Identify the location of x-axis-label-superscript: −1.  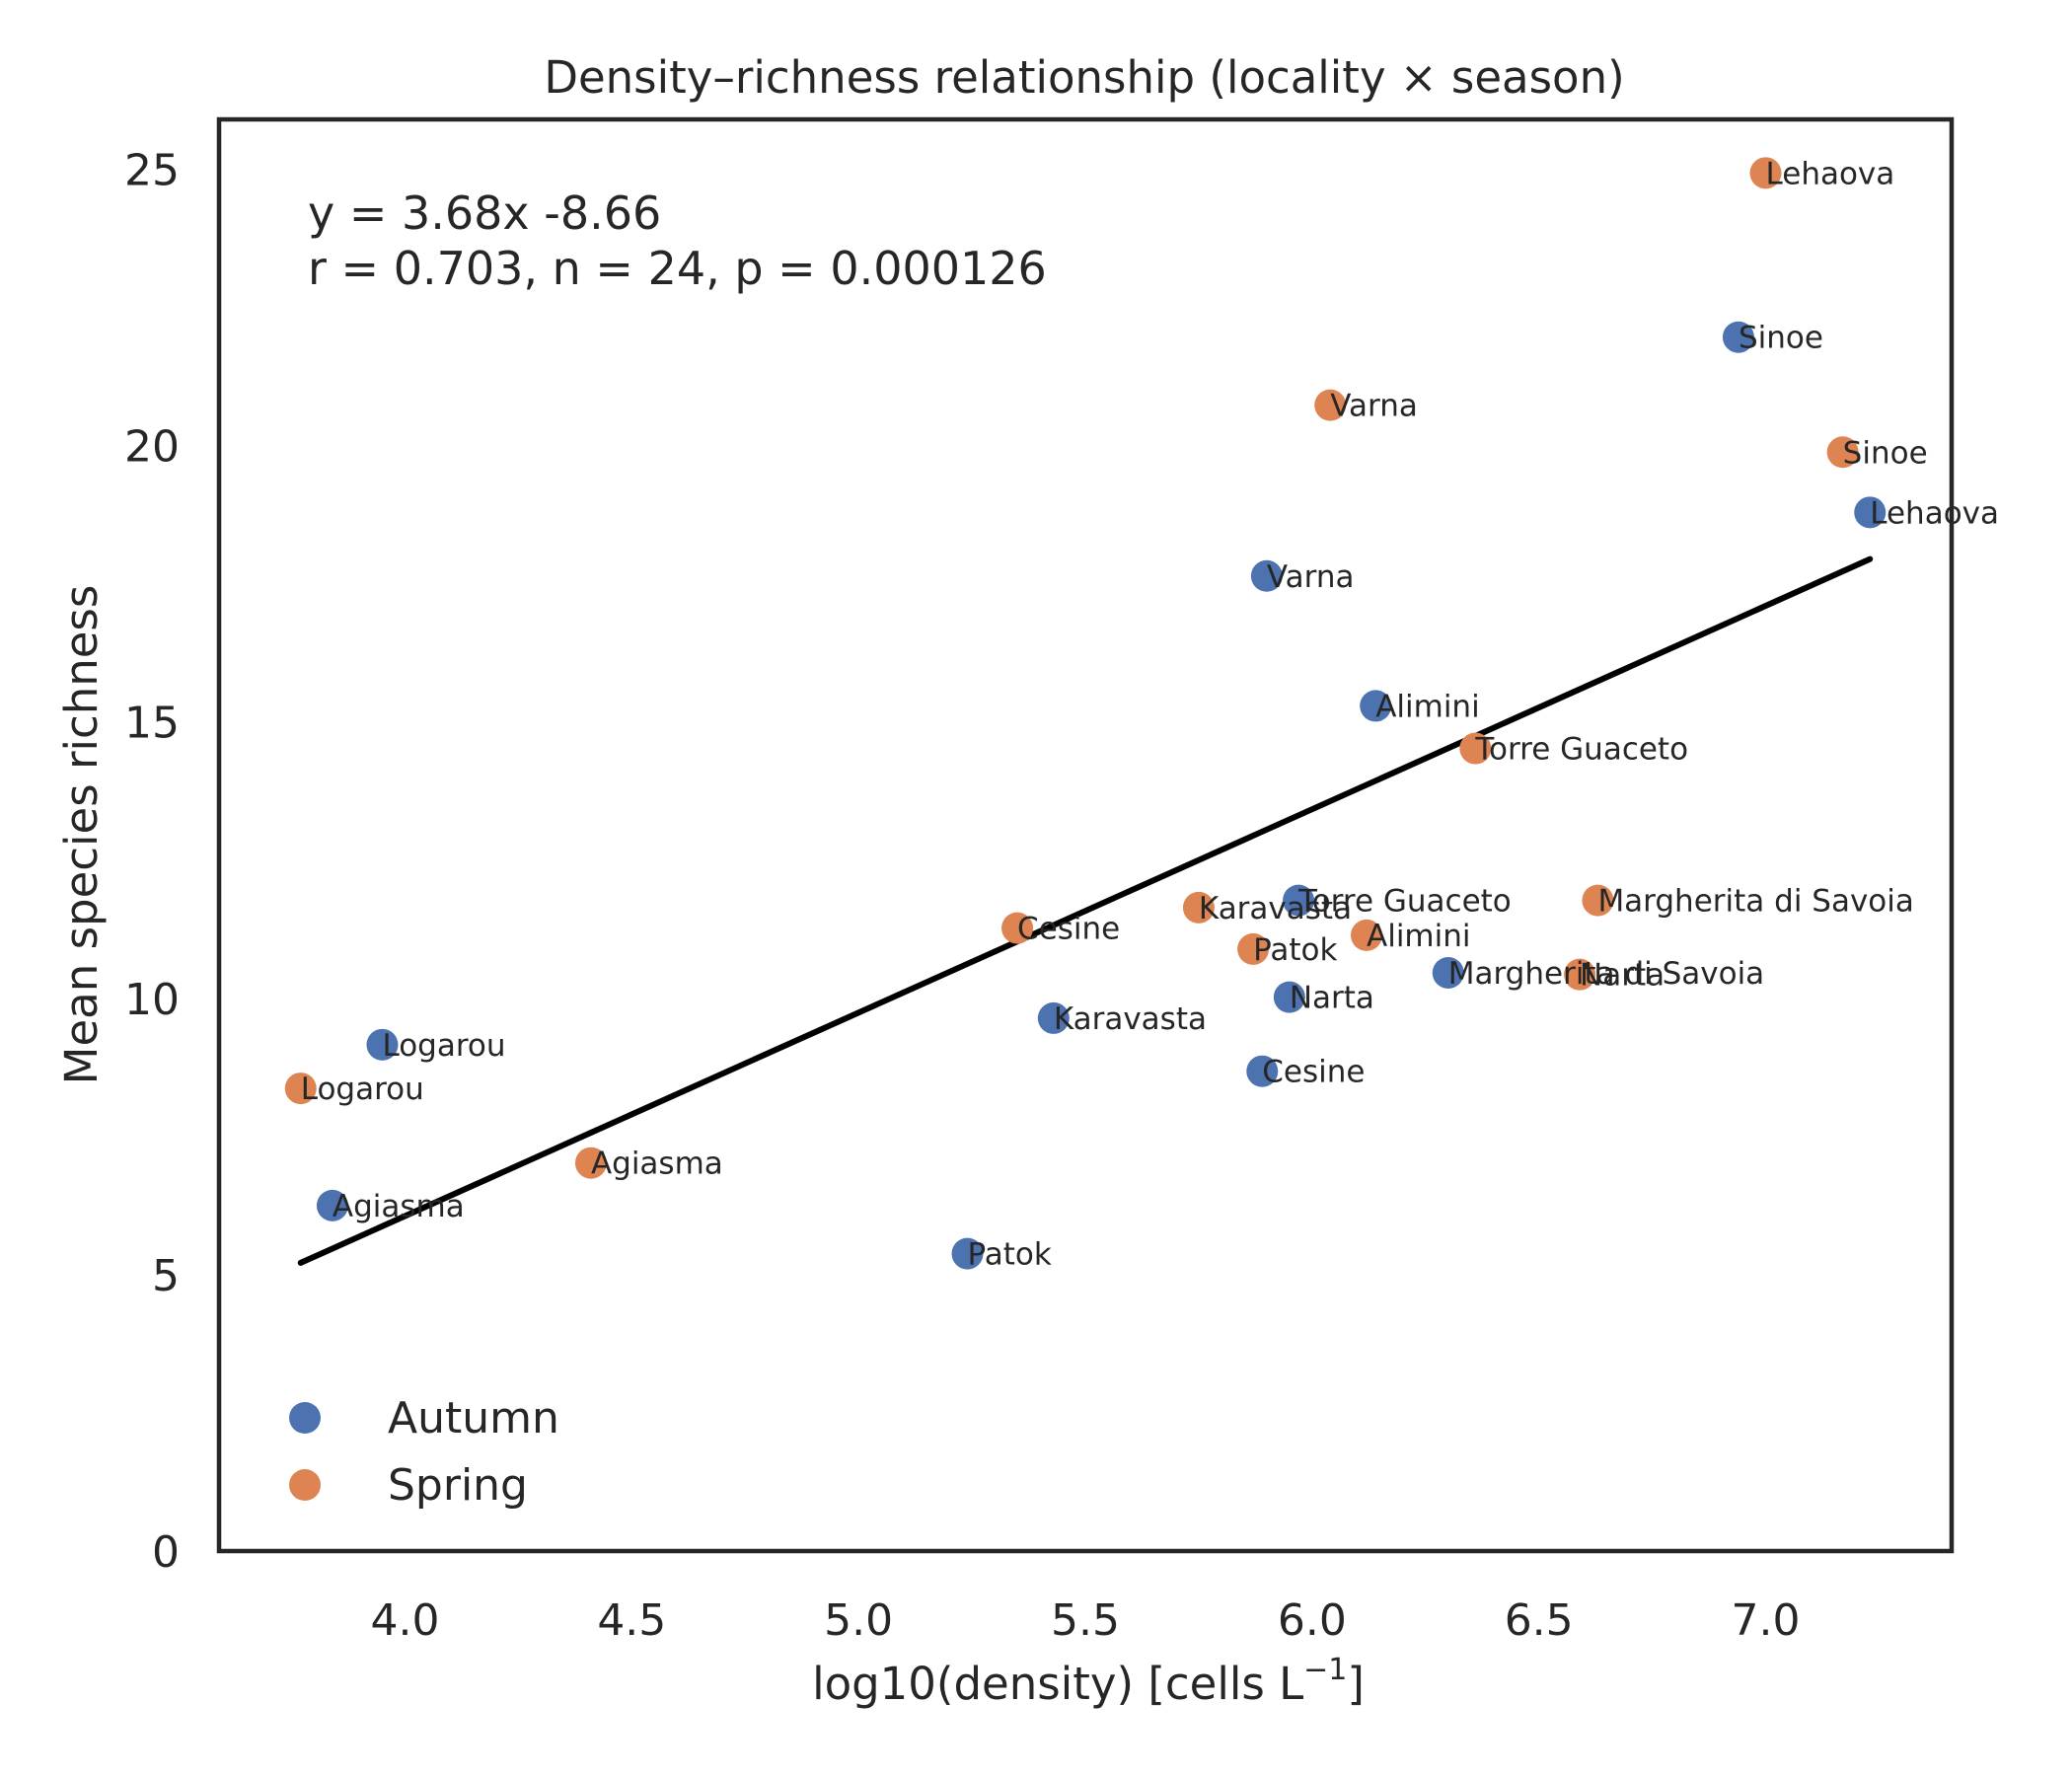
(1325, 1670).